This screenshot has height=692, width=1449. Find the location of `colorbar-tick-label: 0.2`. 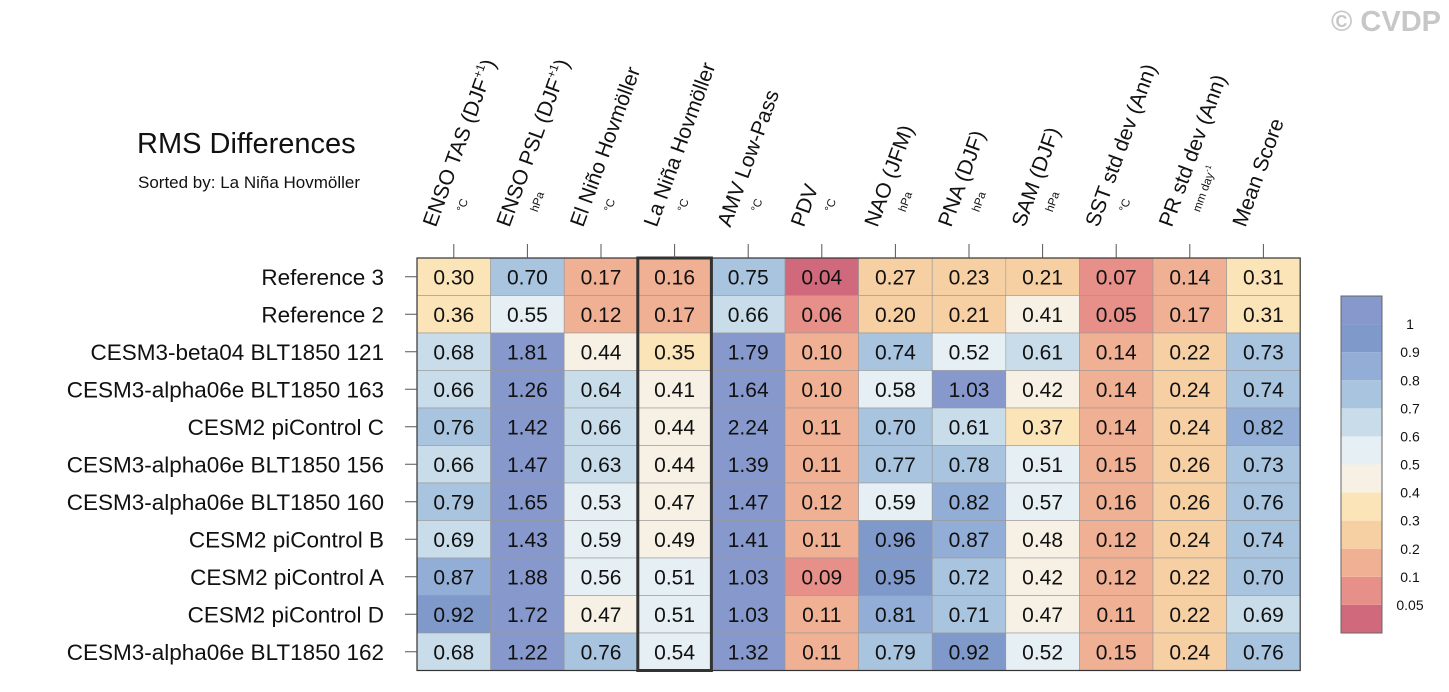

colorbar-tick-label: 0.2 is located at coordinates (1410, 549).